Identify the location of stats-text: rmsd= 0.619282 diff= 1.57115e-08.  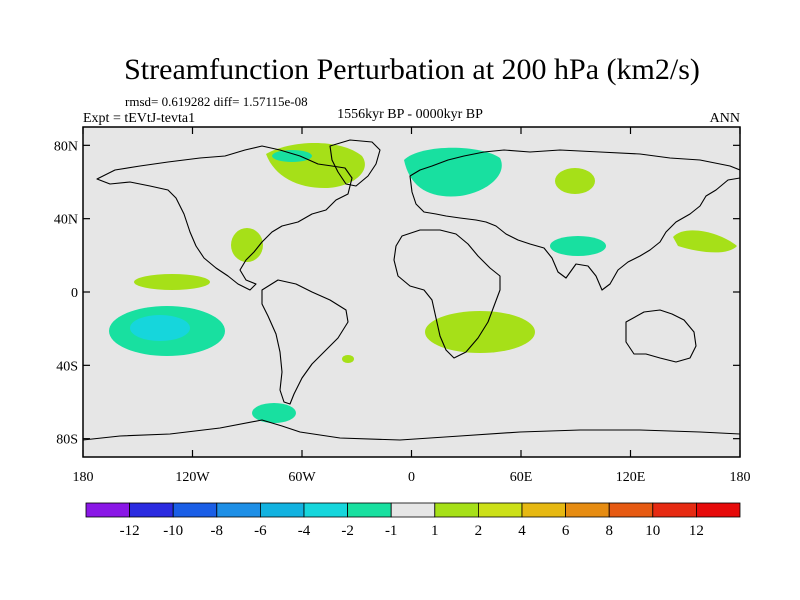
(216, 101).